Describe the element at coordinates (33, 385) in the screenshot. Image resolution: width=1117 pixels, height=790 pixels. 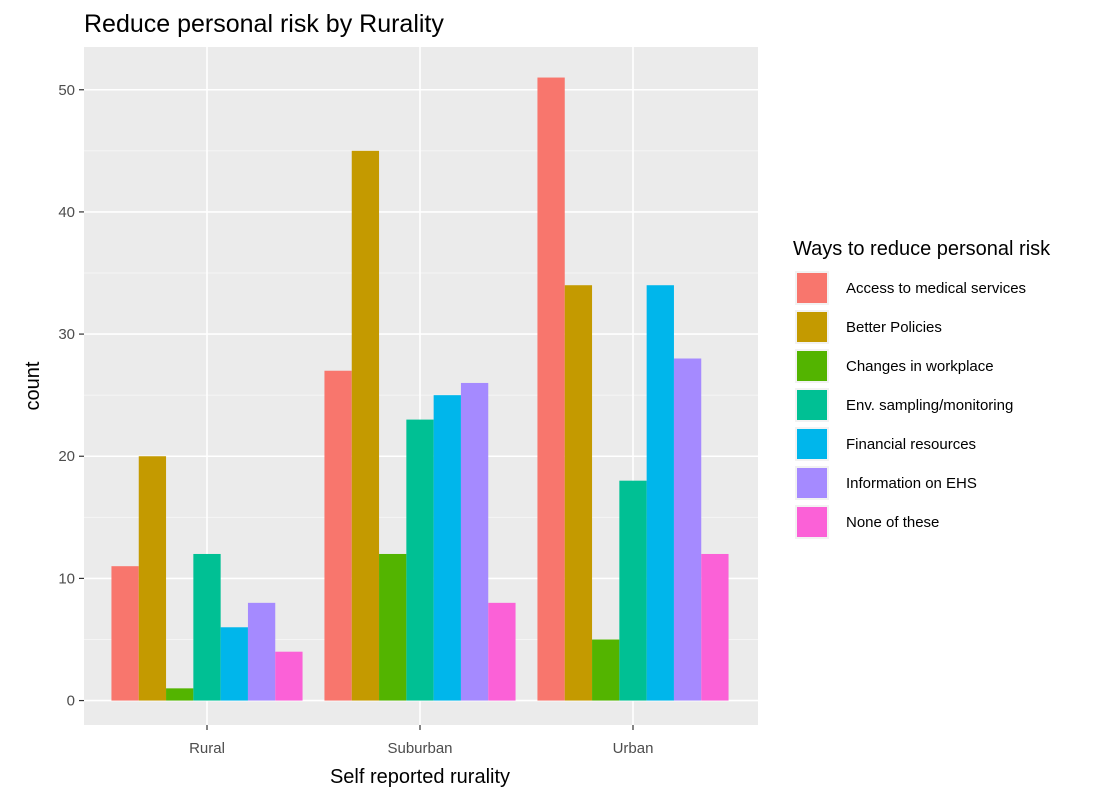
I see `y-axis-title: count` at that location.